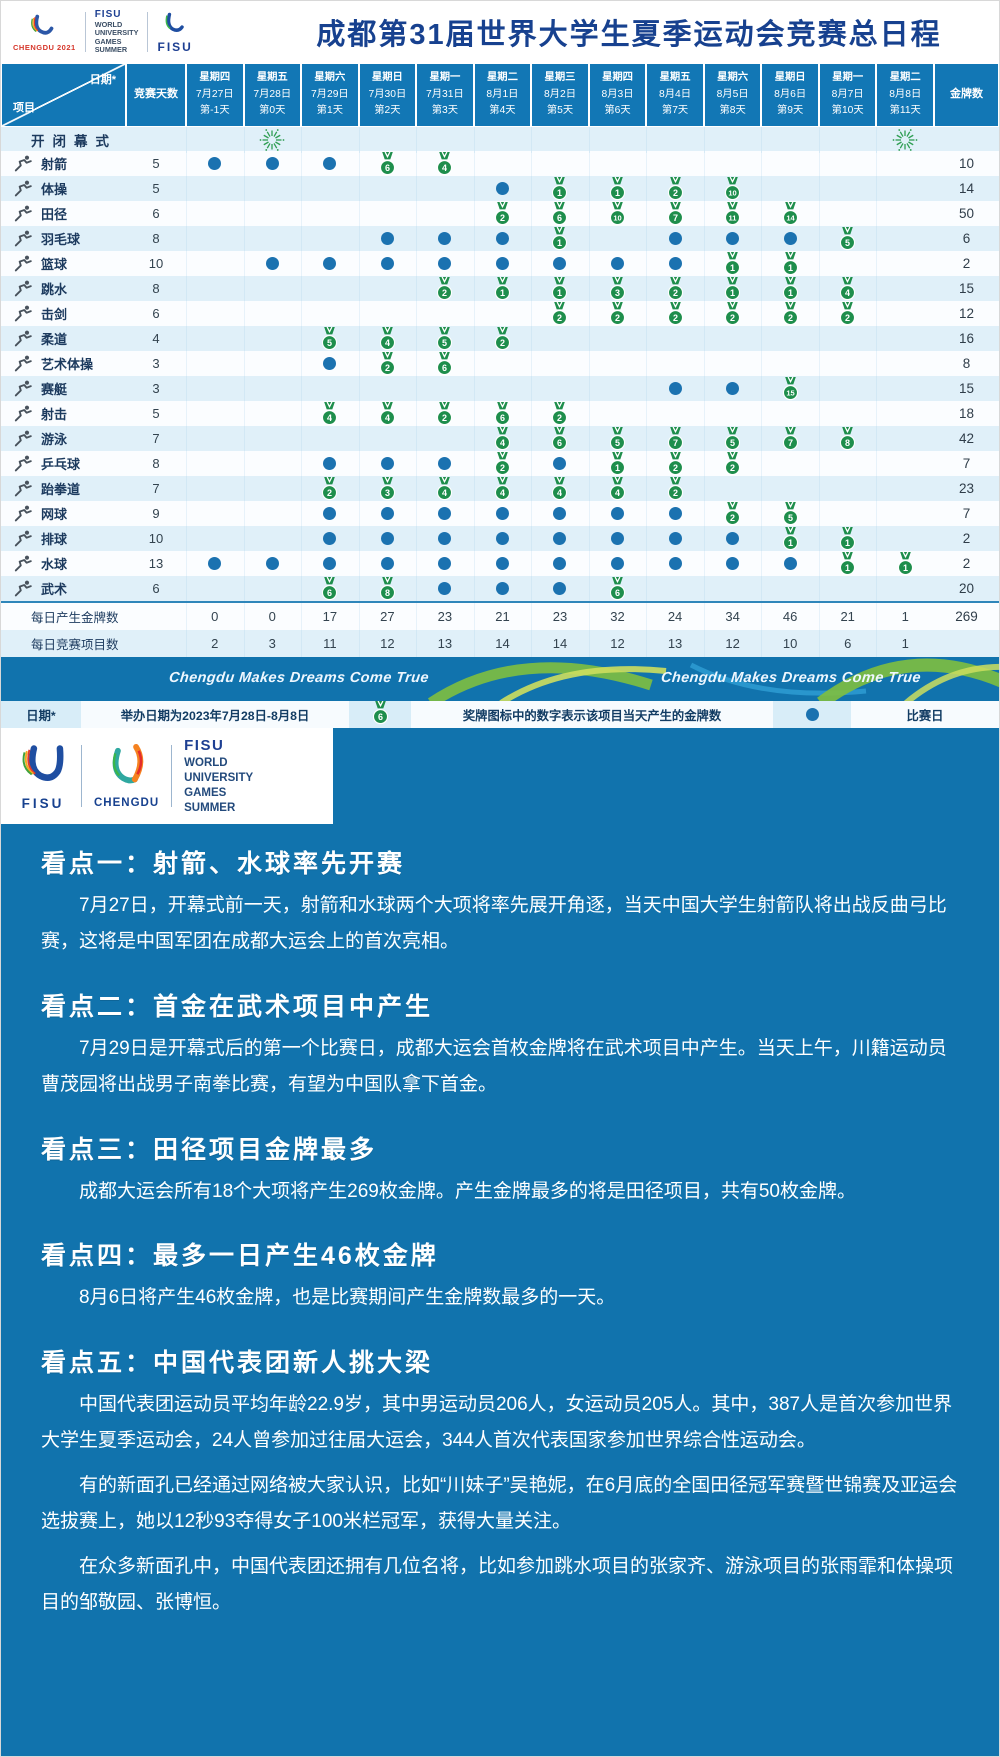 The height and width of the screenshot is (1757, 1000). What do you see at coordinates (63, 263) in the screenshot?
I see `sport-name-cell: 篮球` at bounding box center [63, 263].